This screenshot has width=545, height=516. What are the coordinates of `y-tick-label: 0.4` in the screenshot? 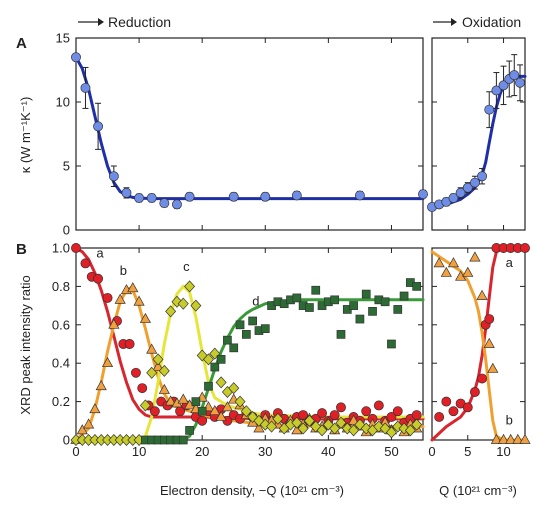 It's located at (61, 363).